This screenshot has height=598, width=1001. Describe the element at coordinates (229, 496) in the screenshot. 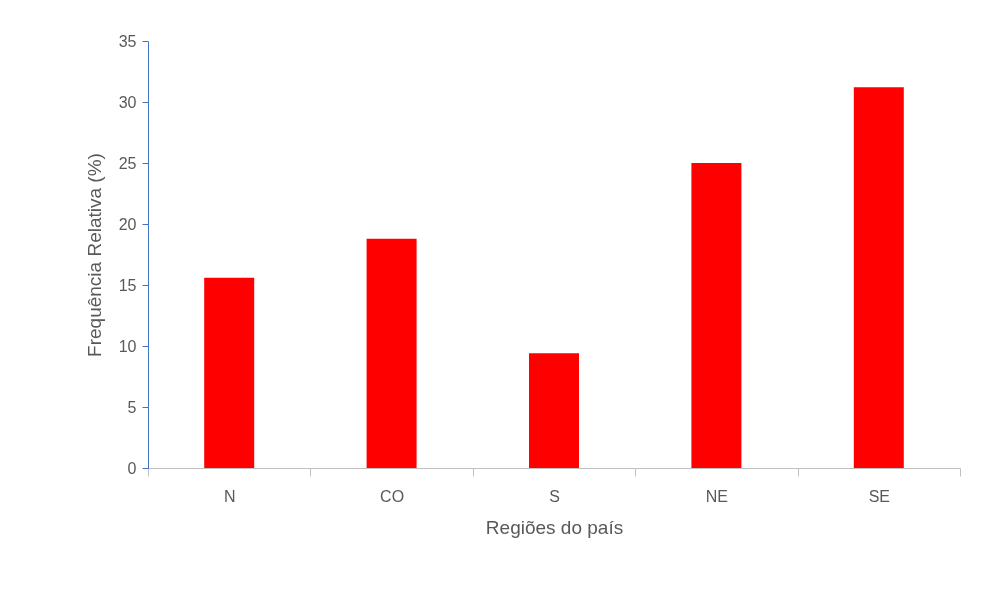

I see `x-tick-label: N` at that location.